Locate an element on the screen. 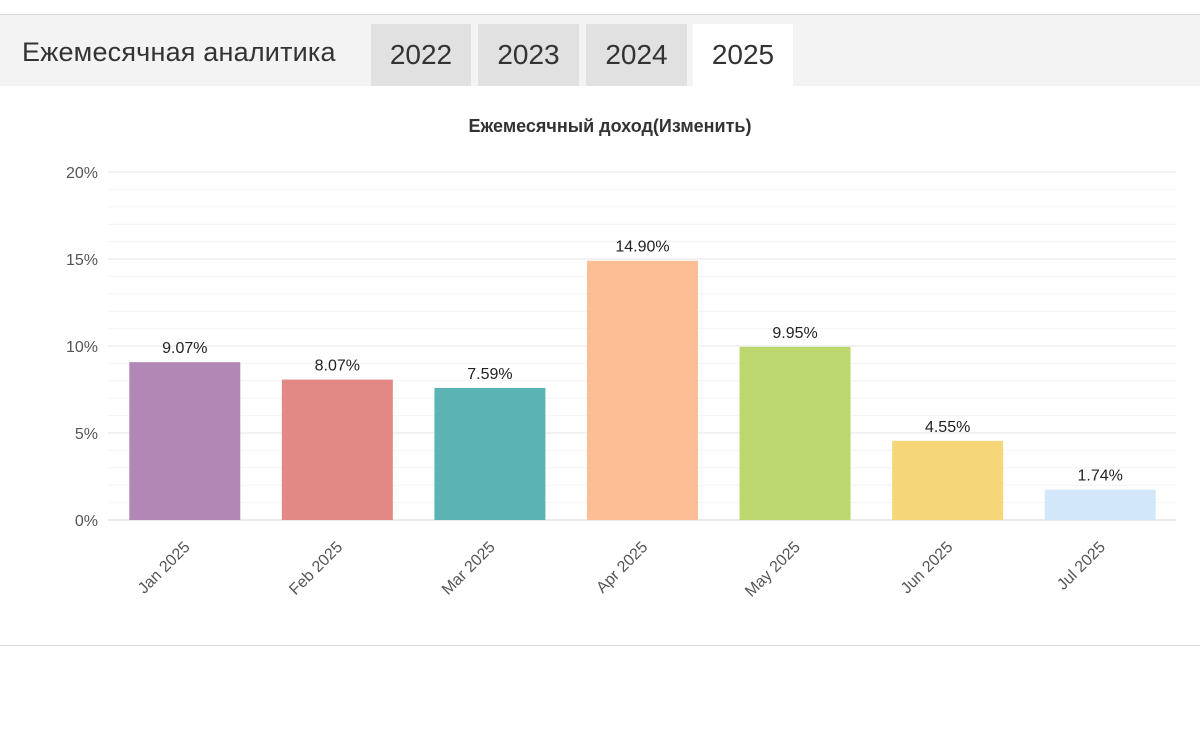  x-tick-label: Apr 2025 is located at coordinates (622, 568).